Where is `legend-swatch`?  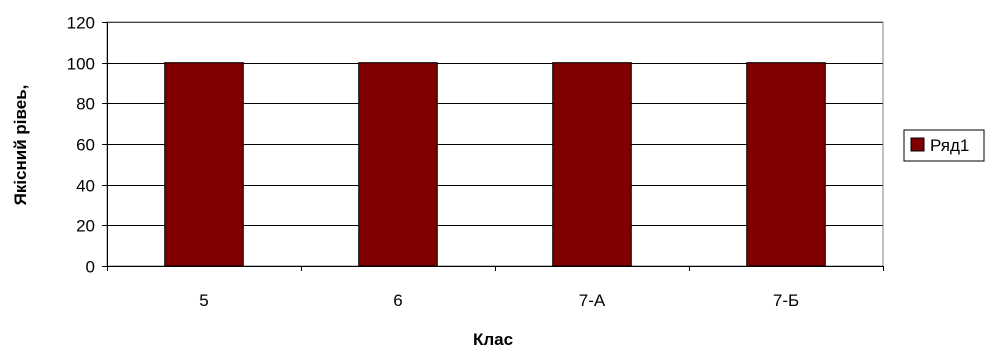
legend-swatch is located at coordinates (917, 144).